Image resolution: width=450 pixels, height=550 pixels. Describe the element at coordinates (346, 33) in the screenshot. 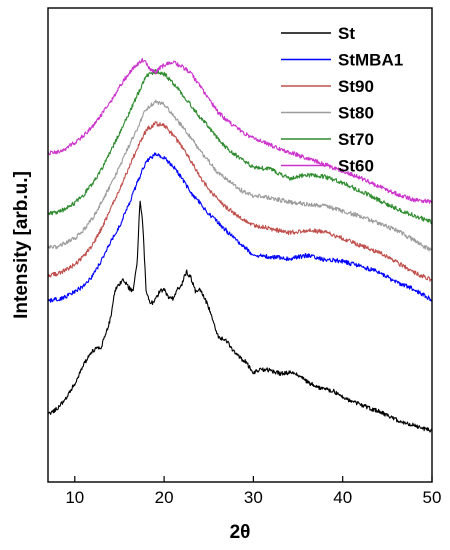

I see `legend-label-st: St` at that location.